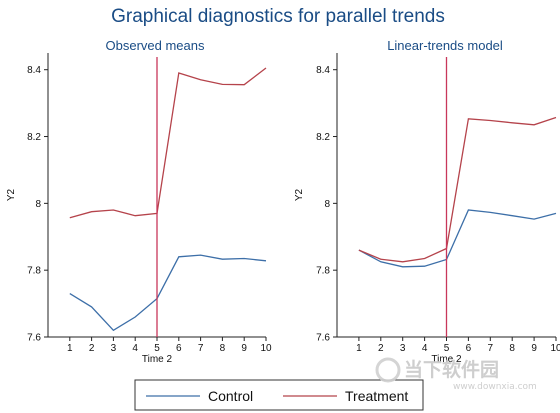  I want to click on watermark: 当下软件园 www.downxia.com, so click(456, 374).